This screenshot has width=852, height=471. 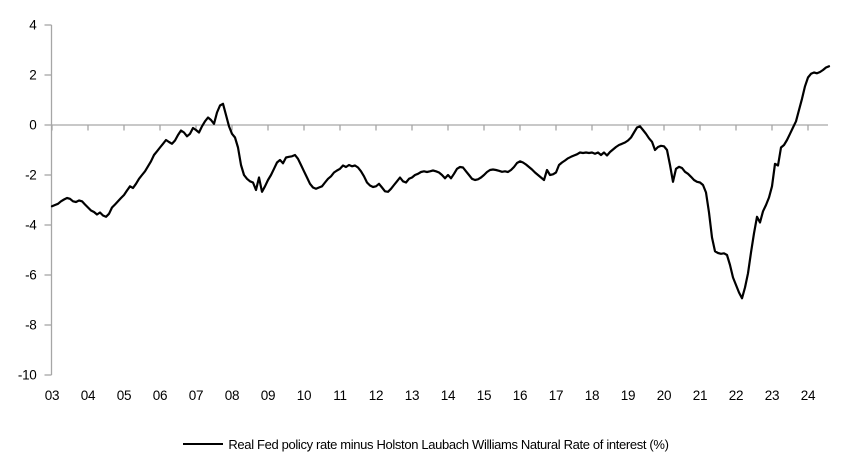 What do you see at coordinates (196, 395) in the screenshot?
I see `x-tick-label: 07` at bounding box center [196, 395].